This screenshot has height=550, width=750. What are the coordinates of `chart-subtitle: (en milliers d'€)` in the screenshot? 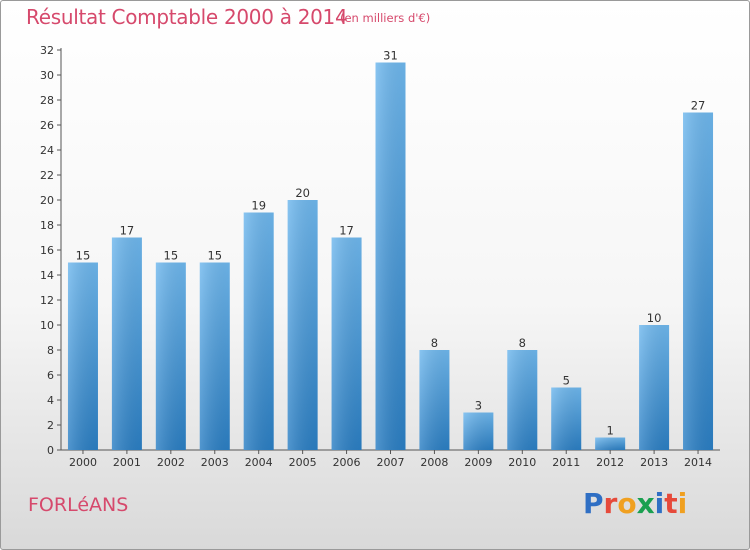 It's located at (385, 18).